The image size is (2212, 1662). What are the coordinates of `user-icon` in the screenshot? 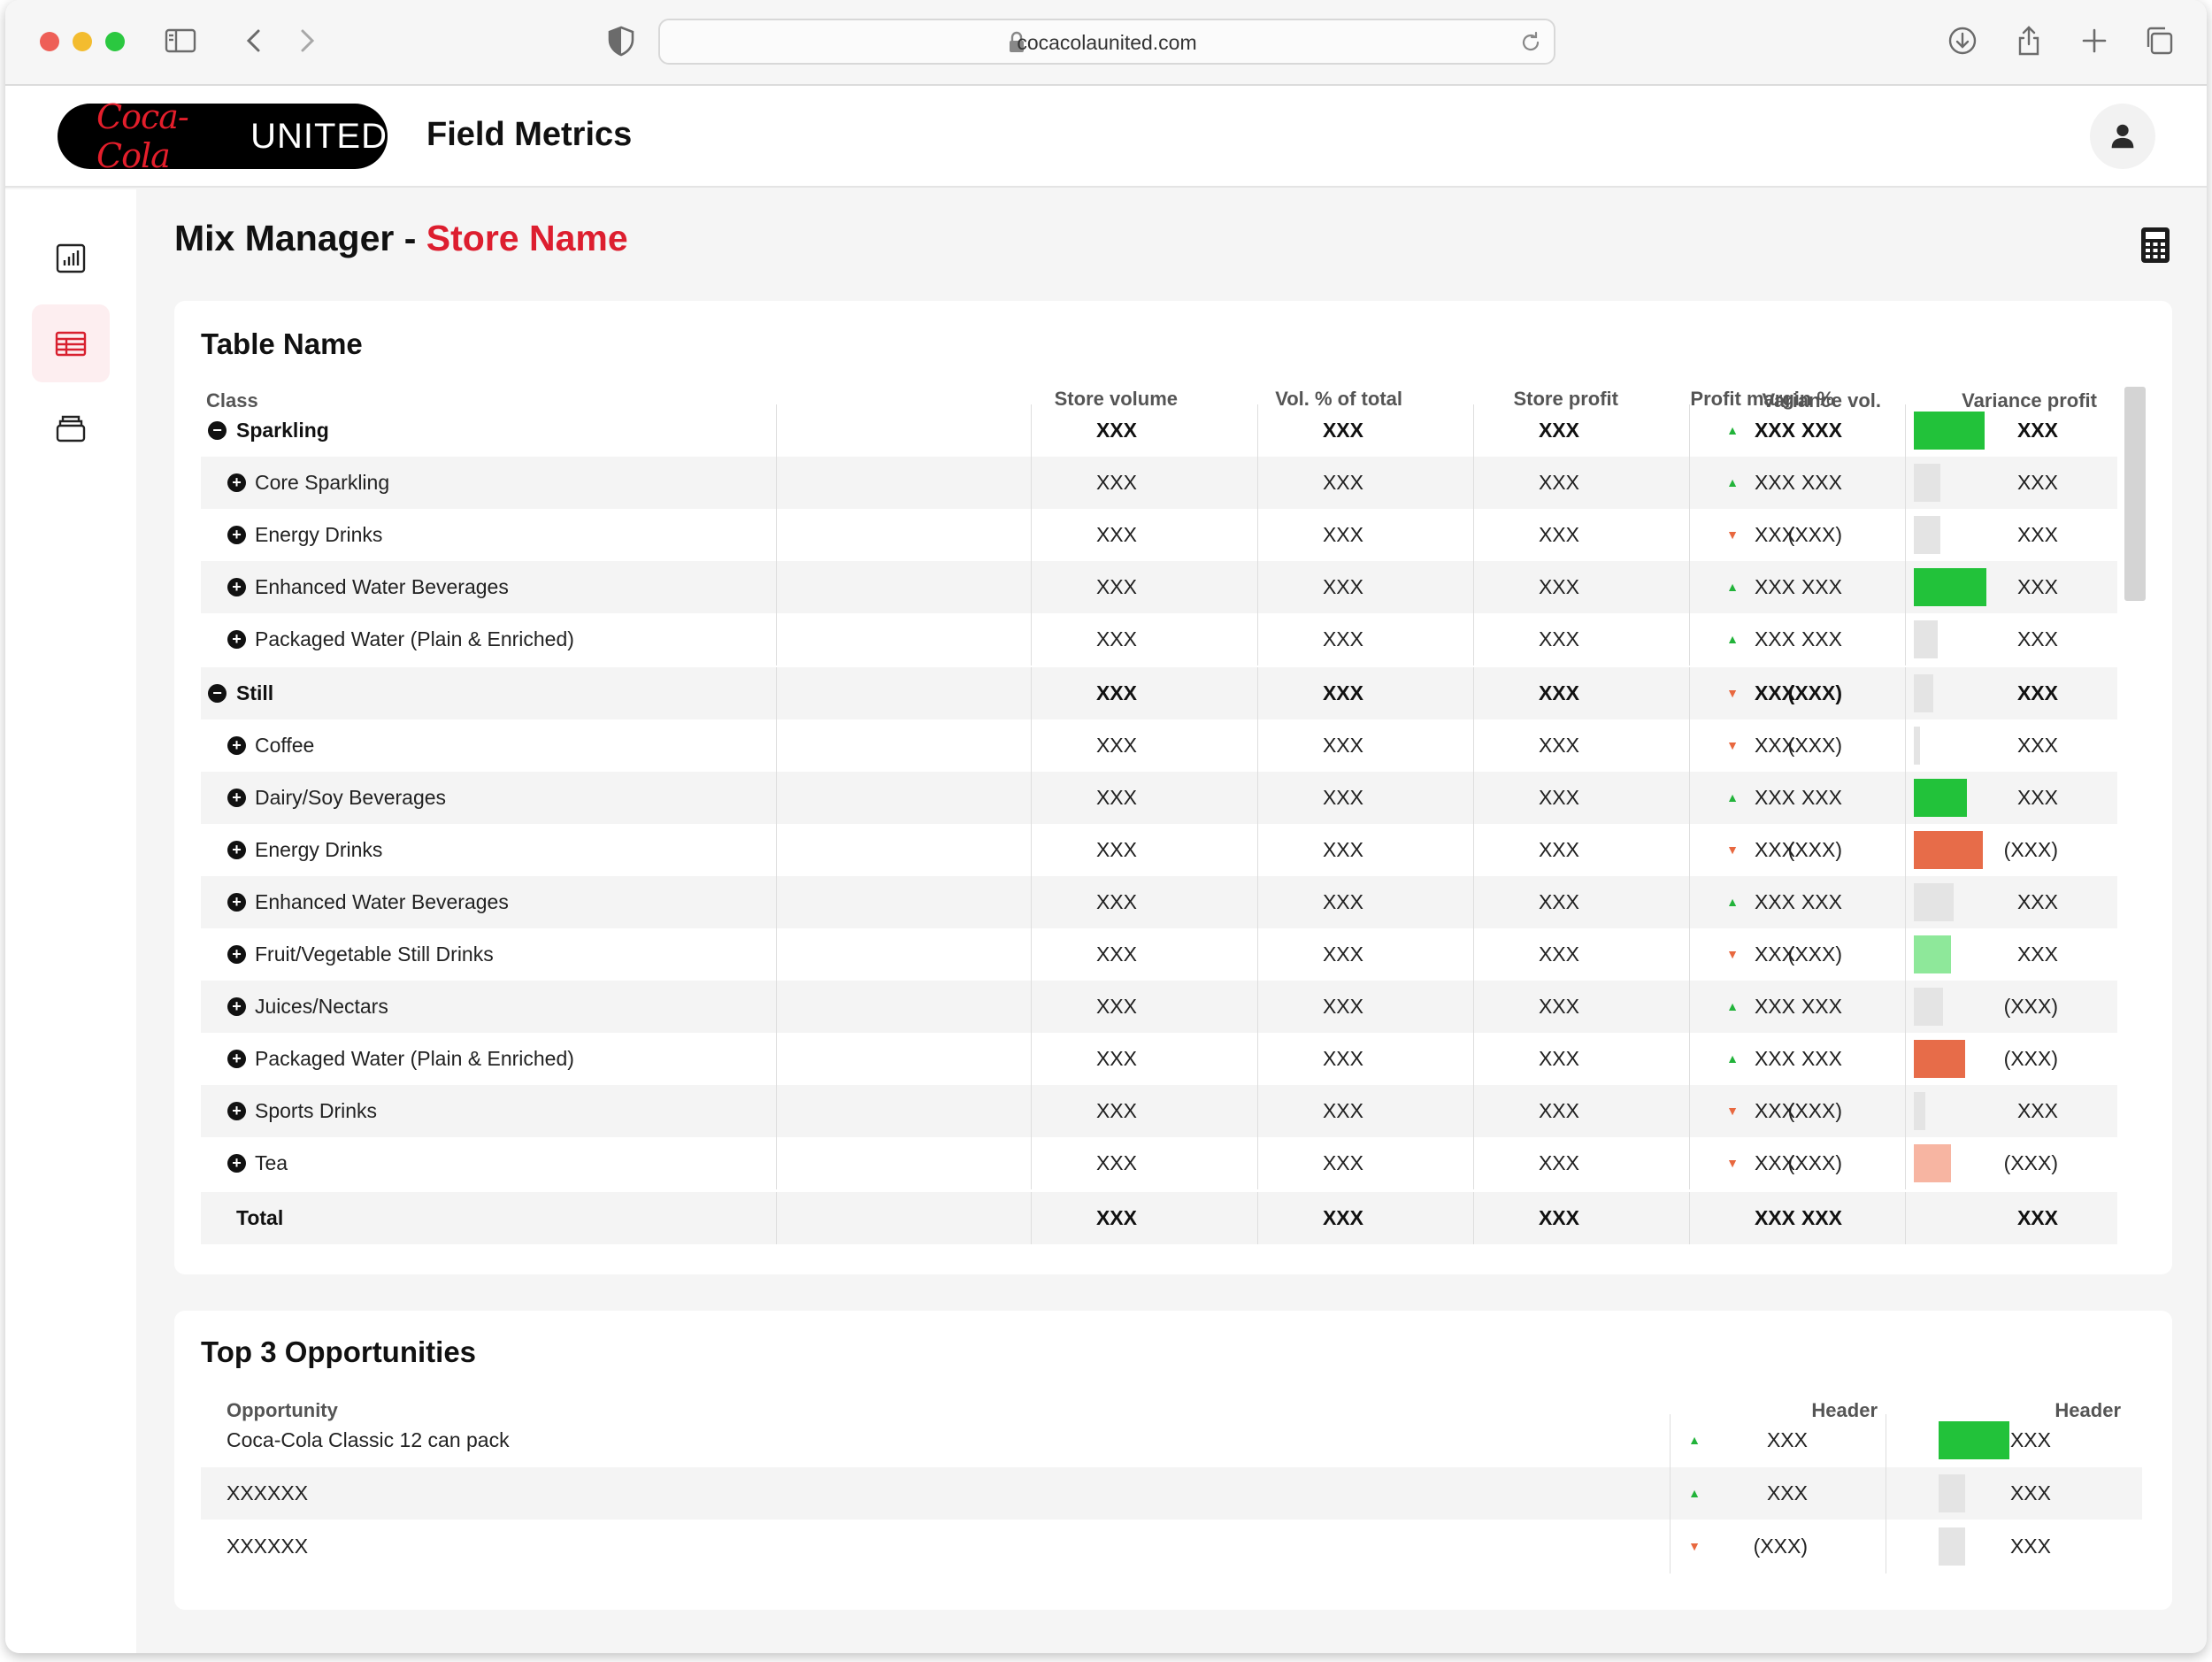 It's located at (2123, 136).